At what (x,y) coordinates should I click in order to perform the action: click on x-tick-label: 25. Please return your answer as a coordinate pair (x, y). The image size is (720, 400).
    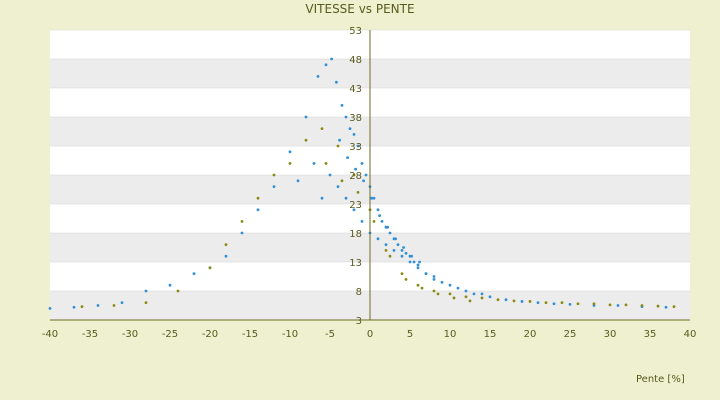
    Looking at the image, I should click on (570, 334).